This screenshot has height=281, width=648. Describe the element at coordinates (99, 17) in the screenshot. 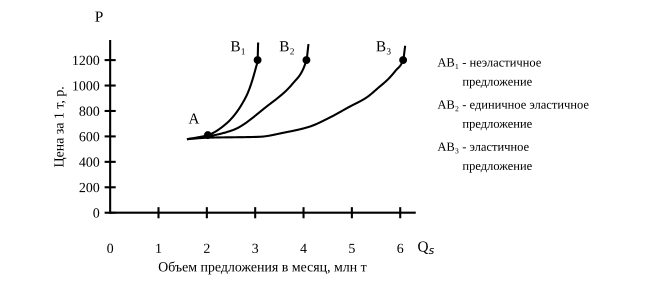

I see `text: P` at that location.